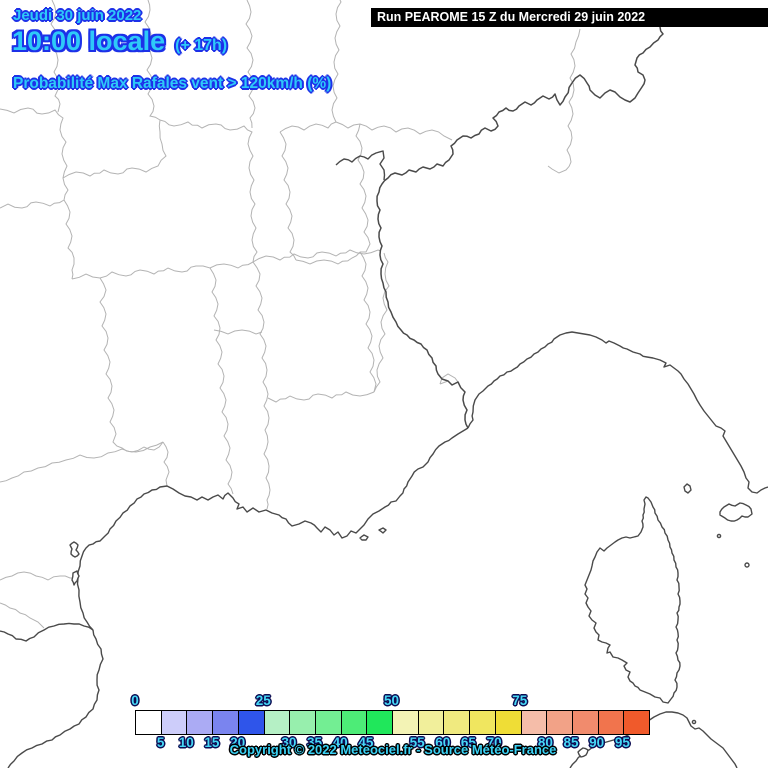 The height and width of the screenshot is (768, 768). I want to click on forecast-date: Jeudi 30 juin 2022, so click(77, 15).